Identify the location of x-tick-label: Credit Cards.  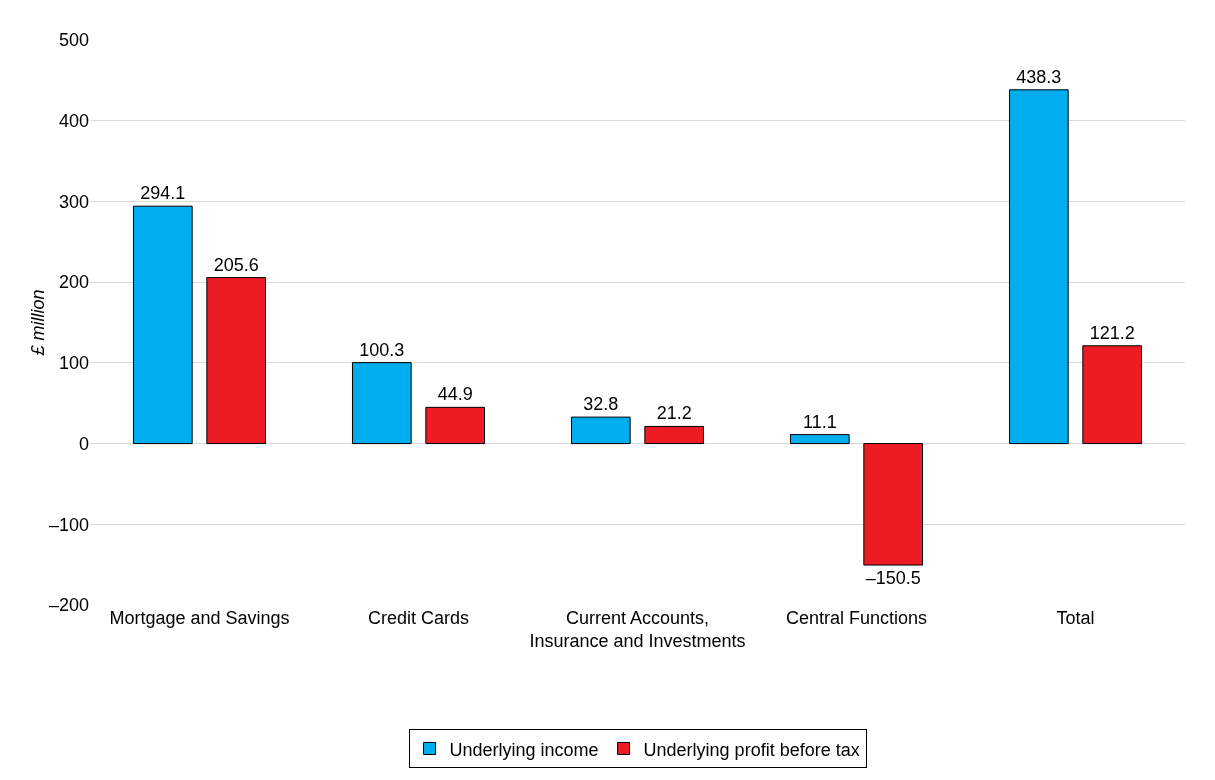
(418, 618).